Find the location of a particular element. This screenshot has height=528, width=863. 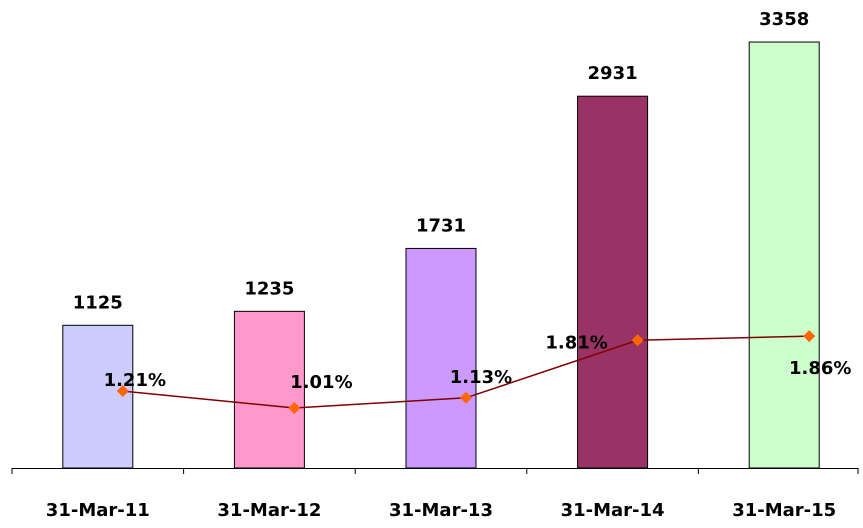

x-tick-label: 31-Mar-14 is located at coordinates (613, 510).